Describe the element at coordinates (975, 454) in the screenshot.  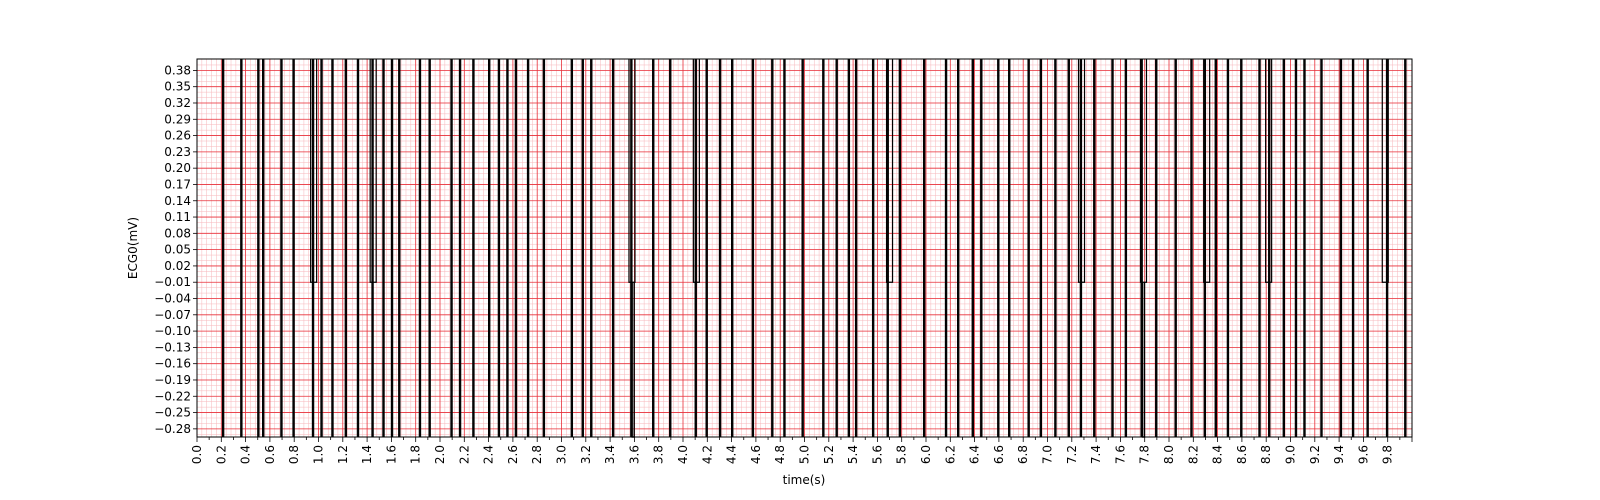
I see `x-tick-label: 6.4` at that location.